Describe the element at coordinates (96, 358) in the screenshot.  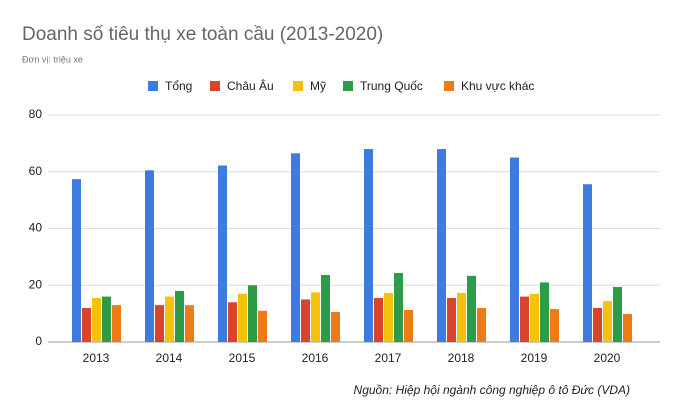
I see `x-tick-label: 2013` at that location.